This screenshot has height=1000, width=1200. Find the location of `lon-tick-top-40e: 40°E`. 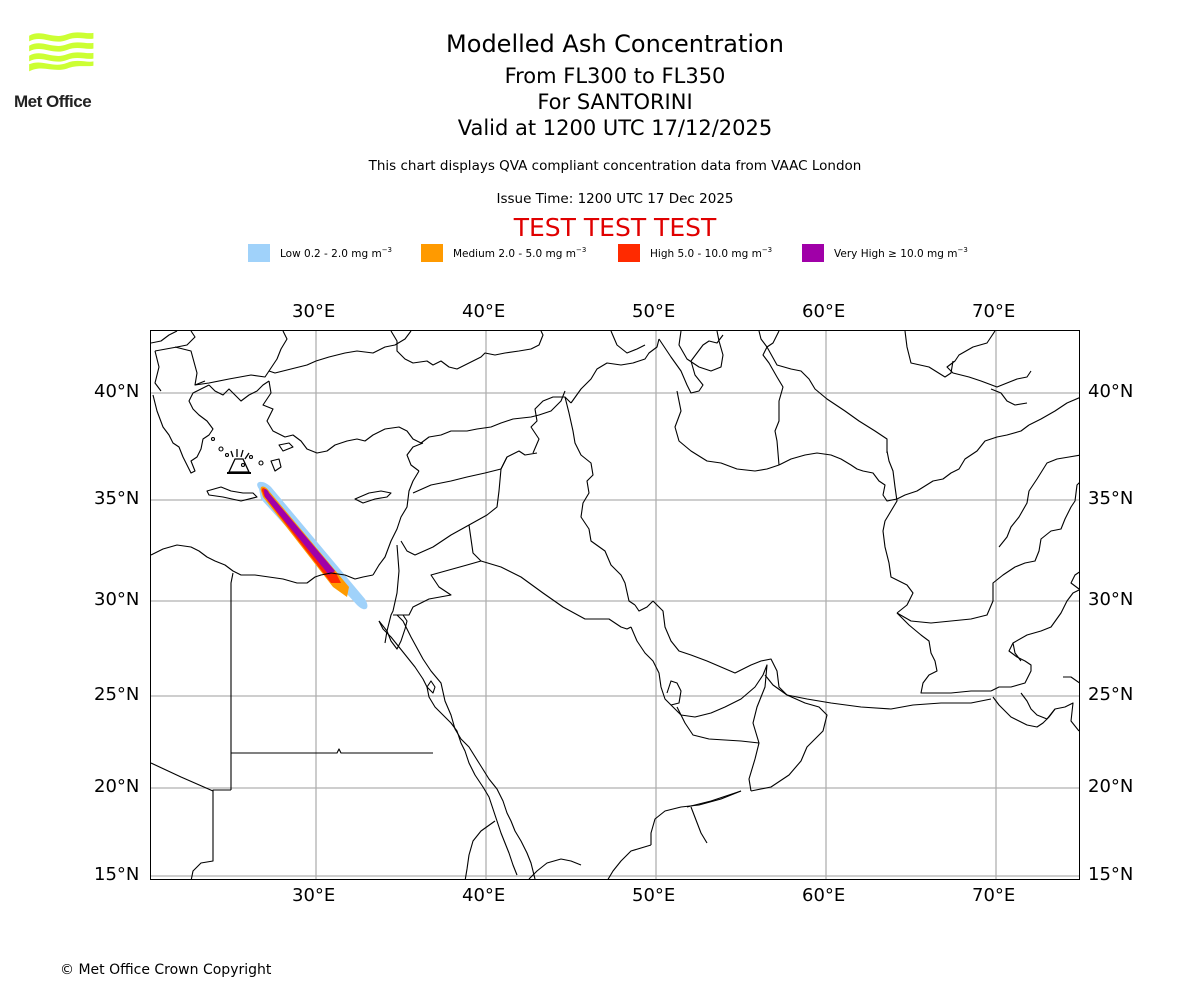

lon-tick-top-40e: 40°E is located at coordinates (484, 311).